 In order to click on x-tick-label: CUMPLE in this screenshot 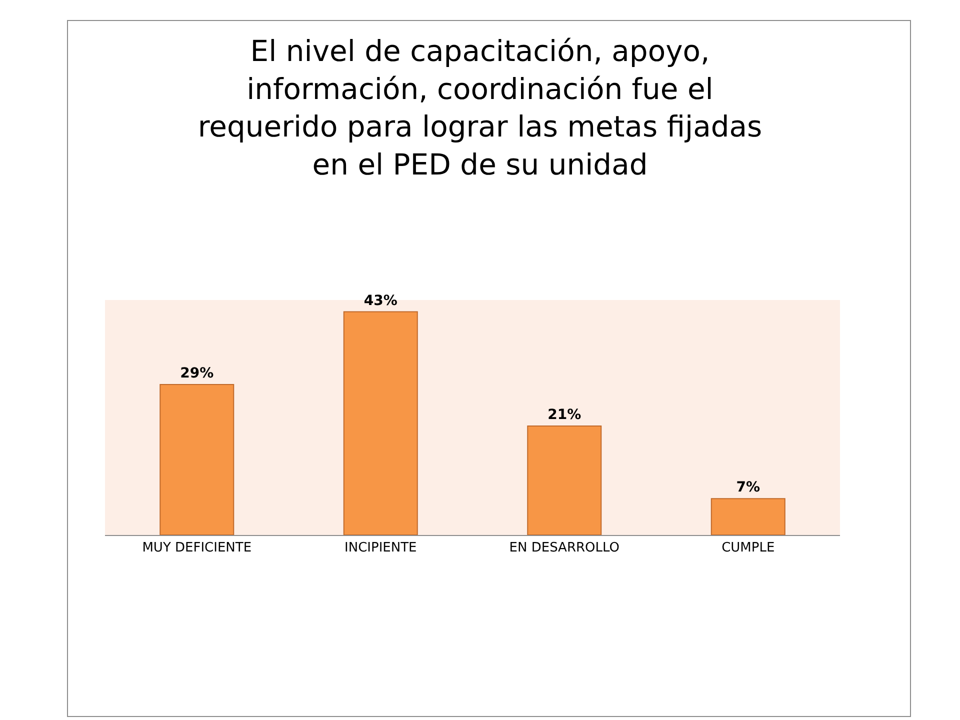, I will do `click(748, 548)`.